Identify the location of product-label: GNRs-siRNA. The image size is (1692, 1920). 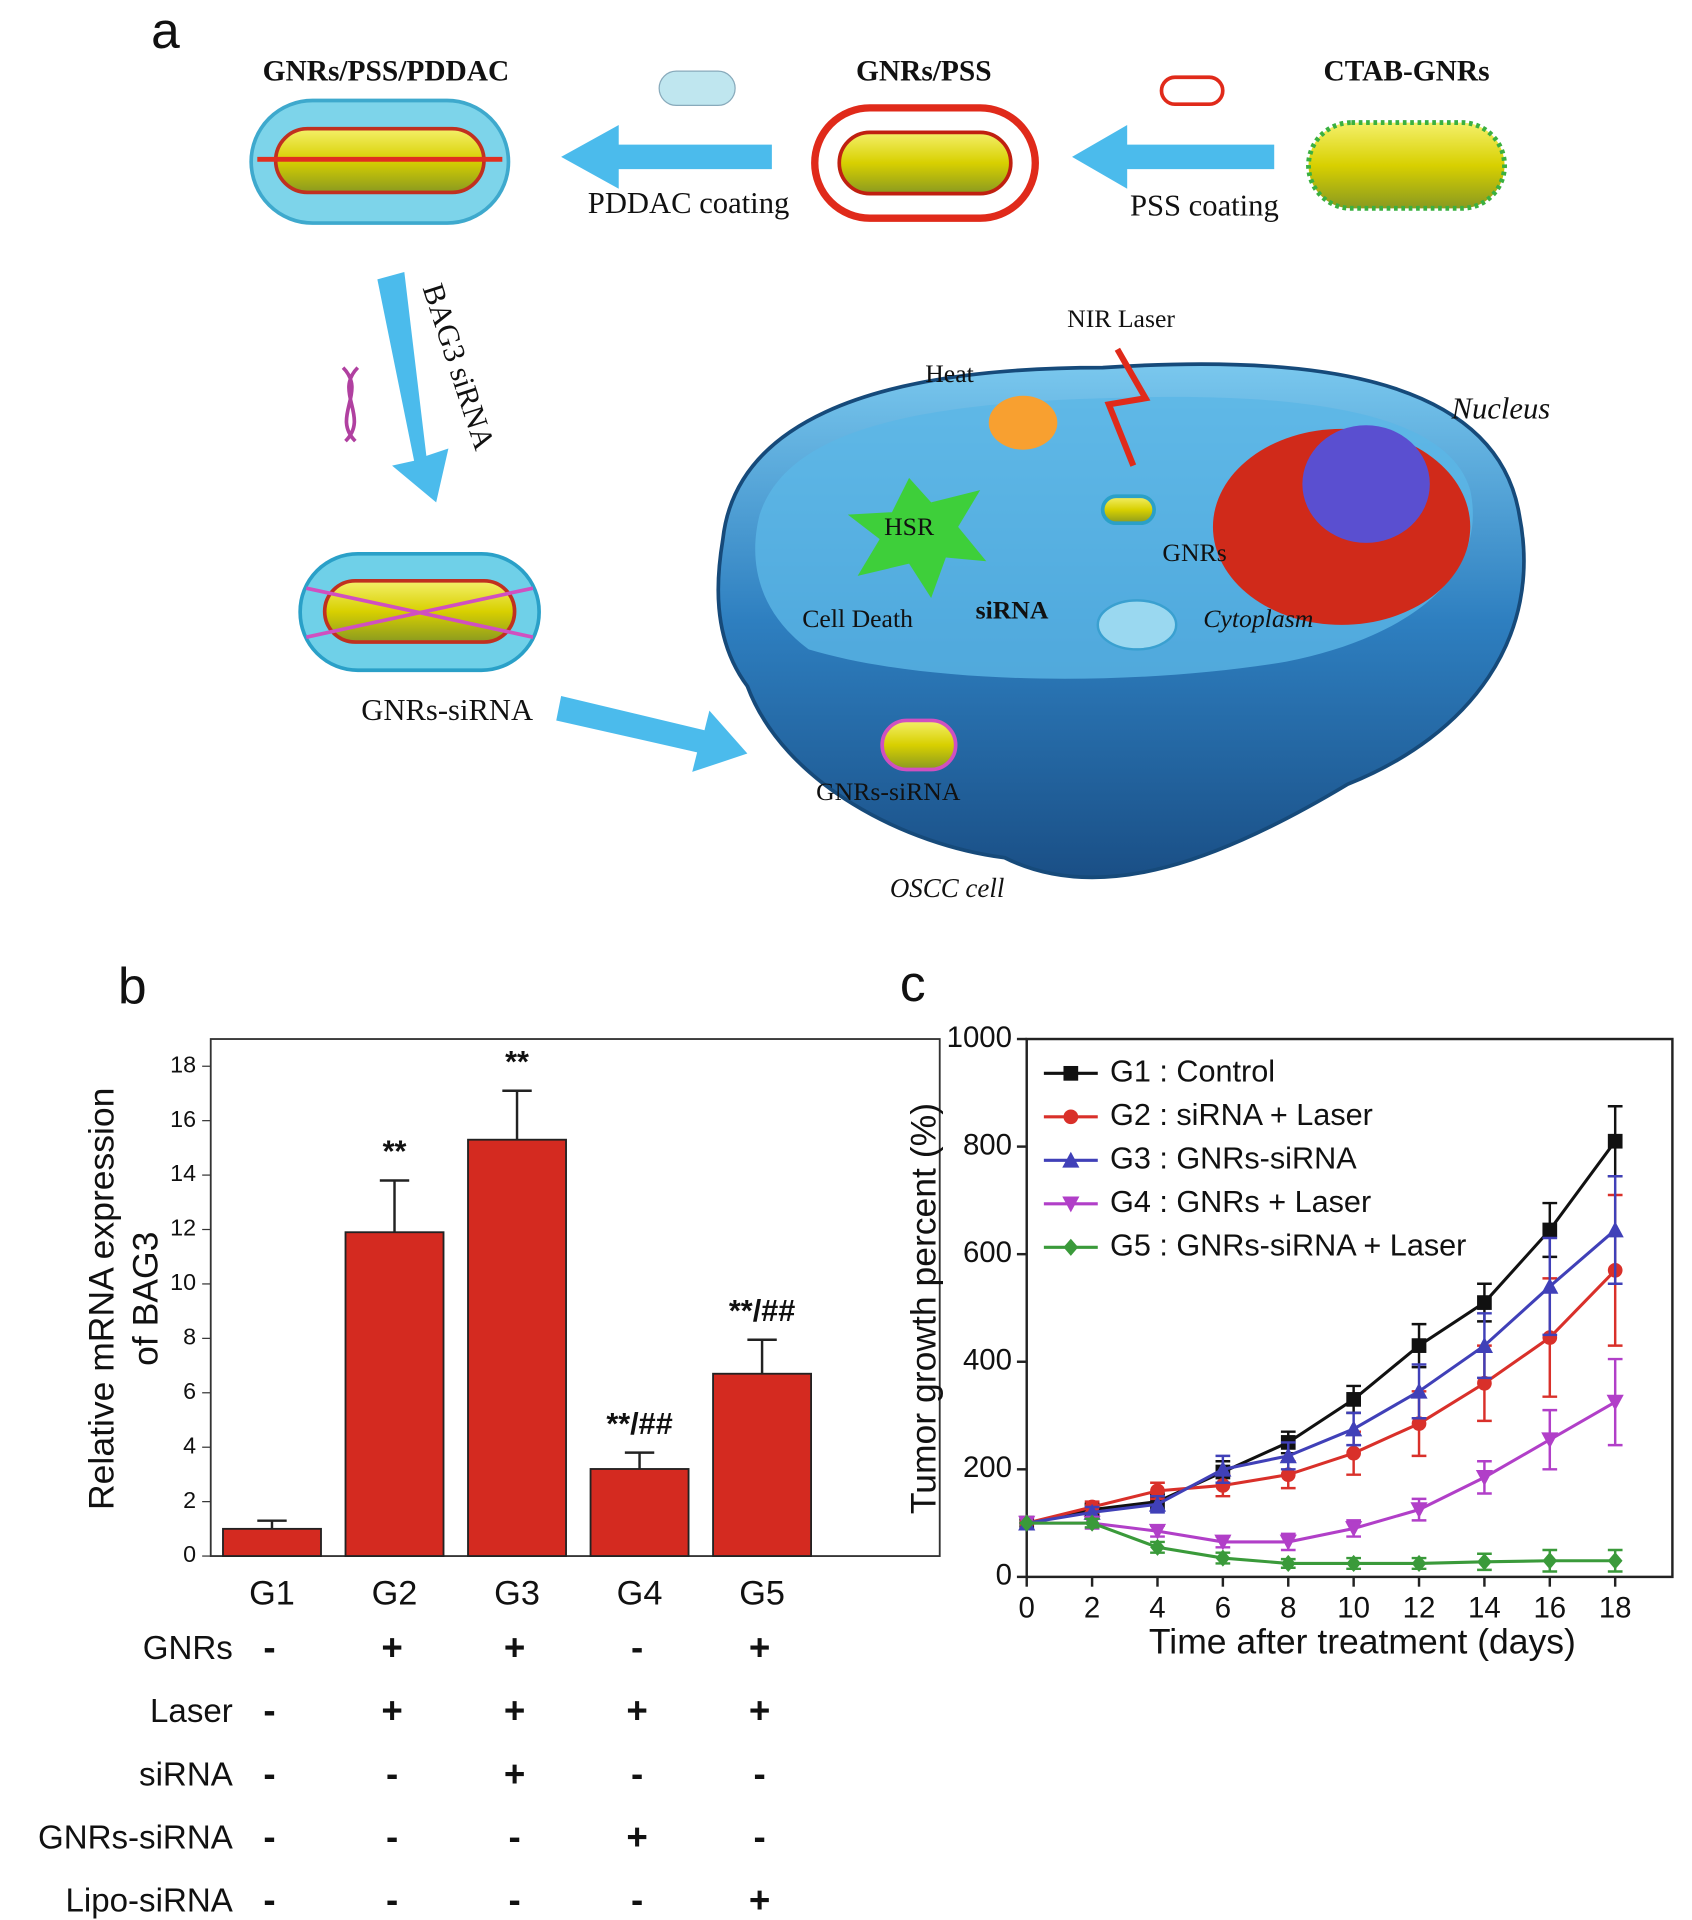
(447, 710).